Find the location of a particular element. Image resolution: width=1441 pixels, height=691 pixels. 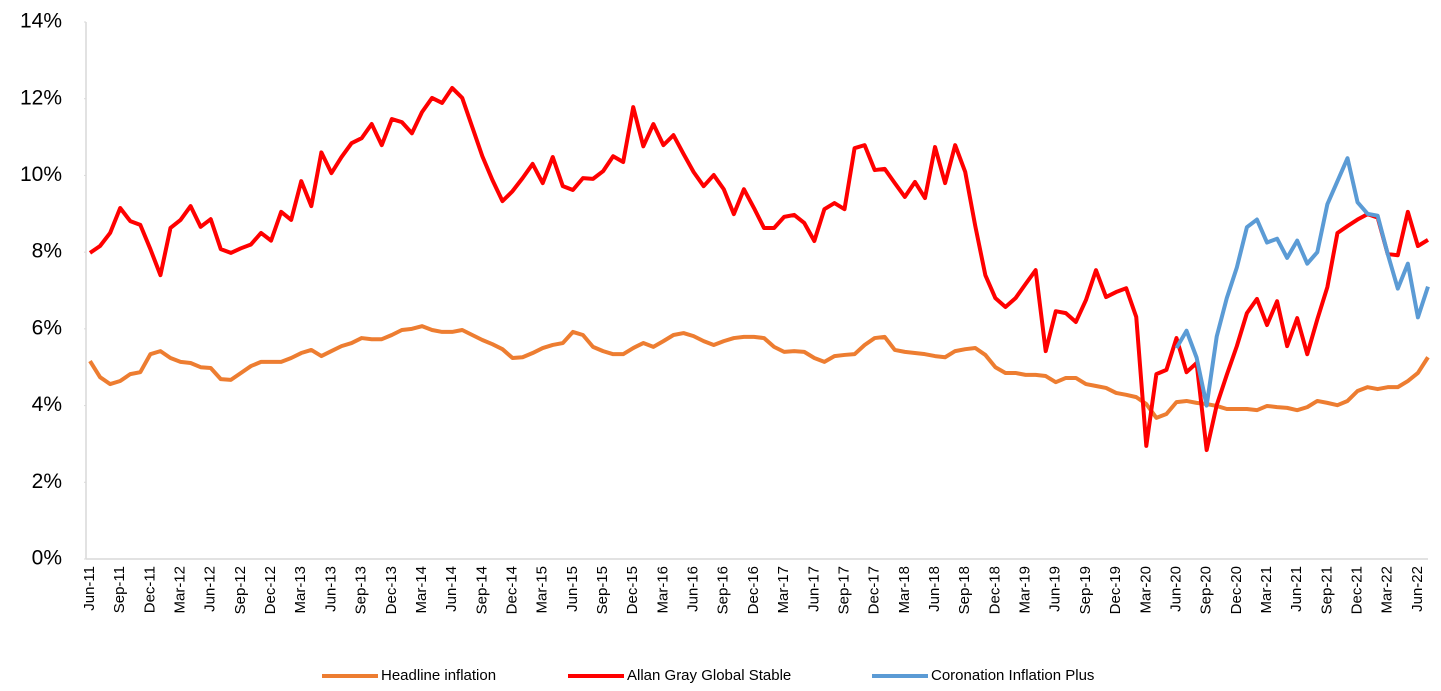

x-tick-label: Mar-20 is located at coordinates (1145, 590).